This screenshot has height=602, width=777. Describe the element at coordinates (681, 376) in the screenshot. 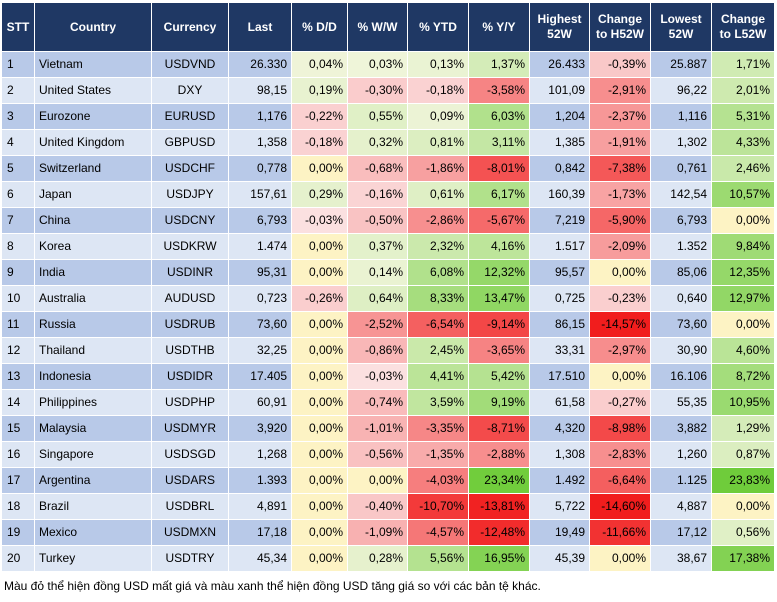

I see `cell-lowest-52w: 16.106` at that location.